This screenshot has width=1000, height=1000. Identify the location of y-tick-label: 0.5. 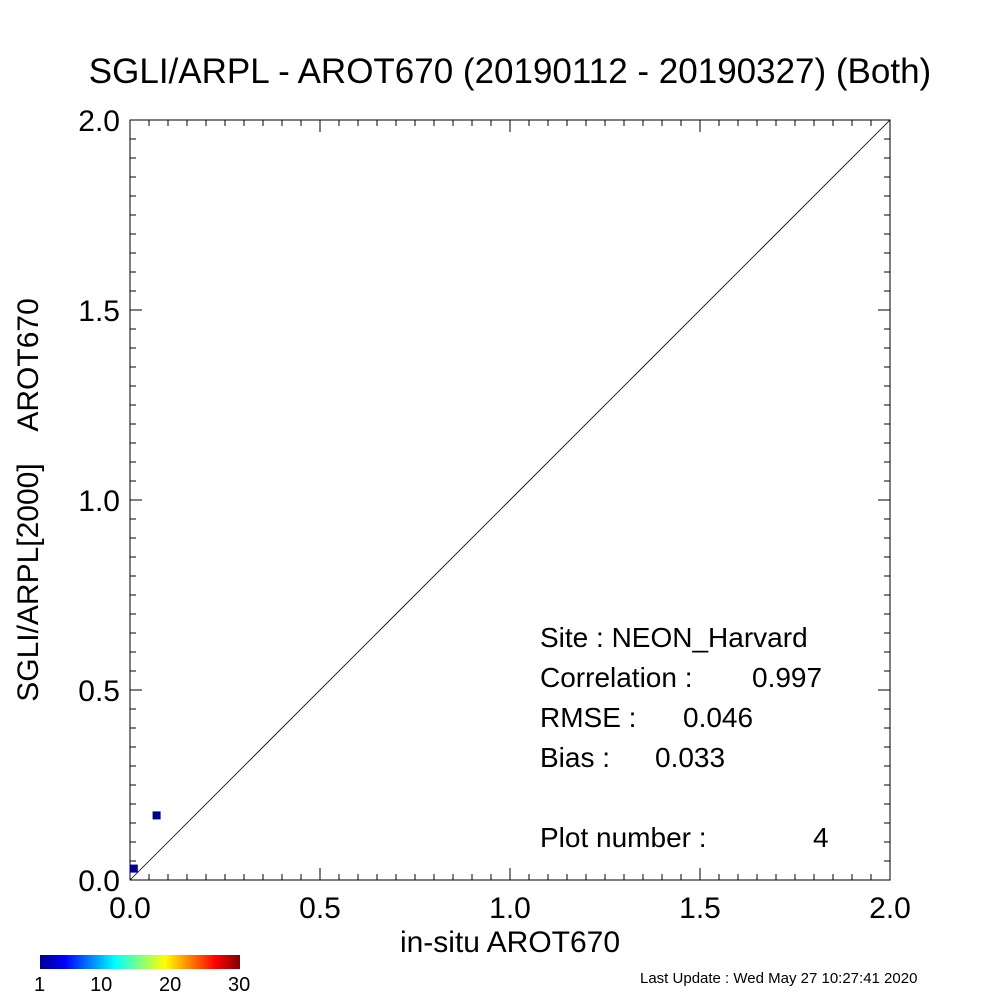
(99, 691).